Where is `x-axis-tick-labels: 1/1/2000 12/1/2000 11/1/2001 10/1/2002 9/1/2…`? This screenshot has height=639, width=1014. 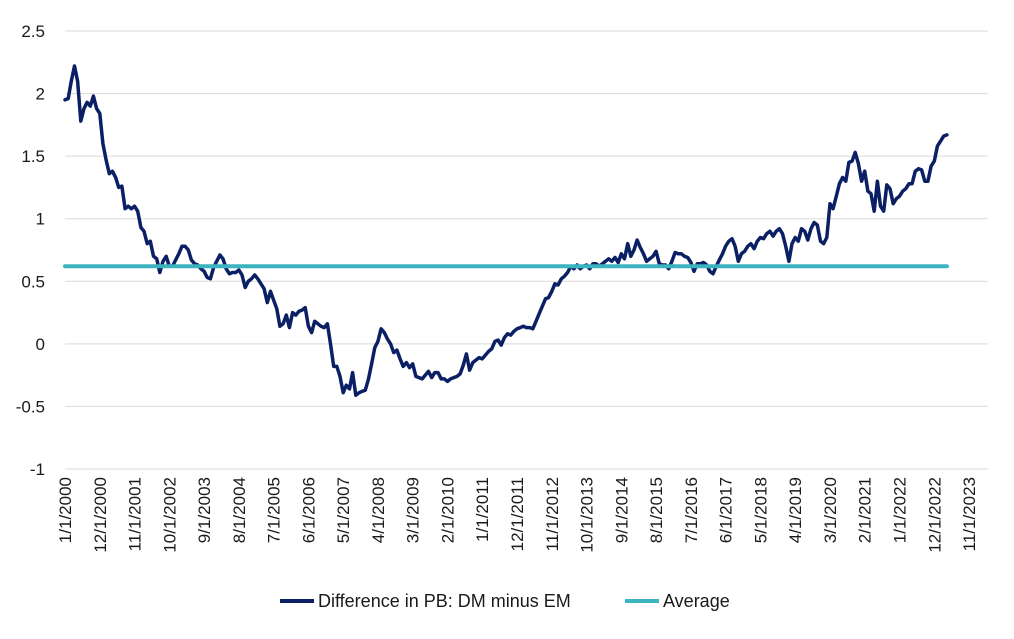 x-axis-tick-labels: 1/1/2000 12/1/2000 11/1/2001 10/1/2002 9/1/2… is located at coordinates (517, 515).